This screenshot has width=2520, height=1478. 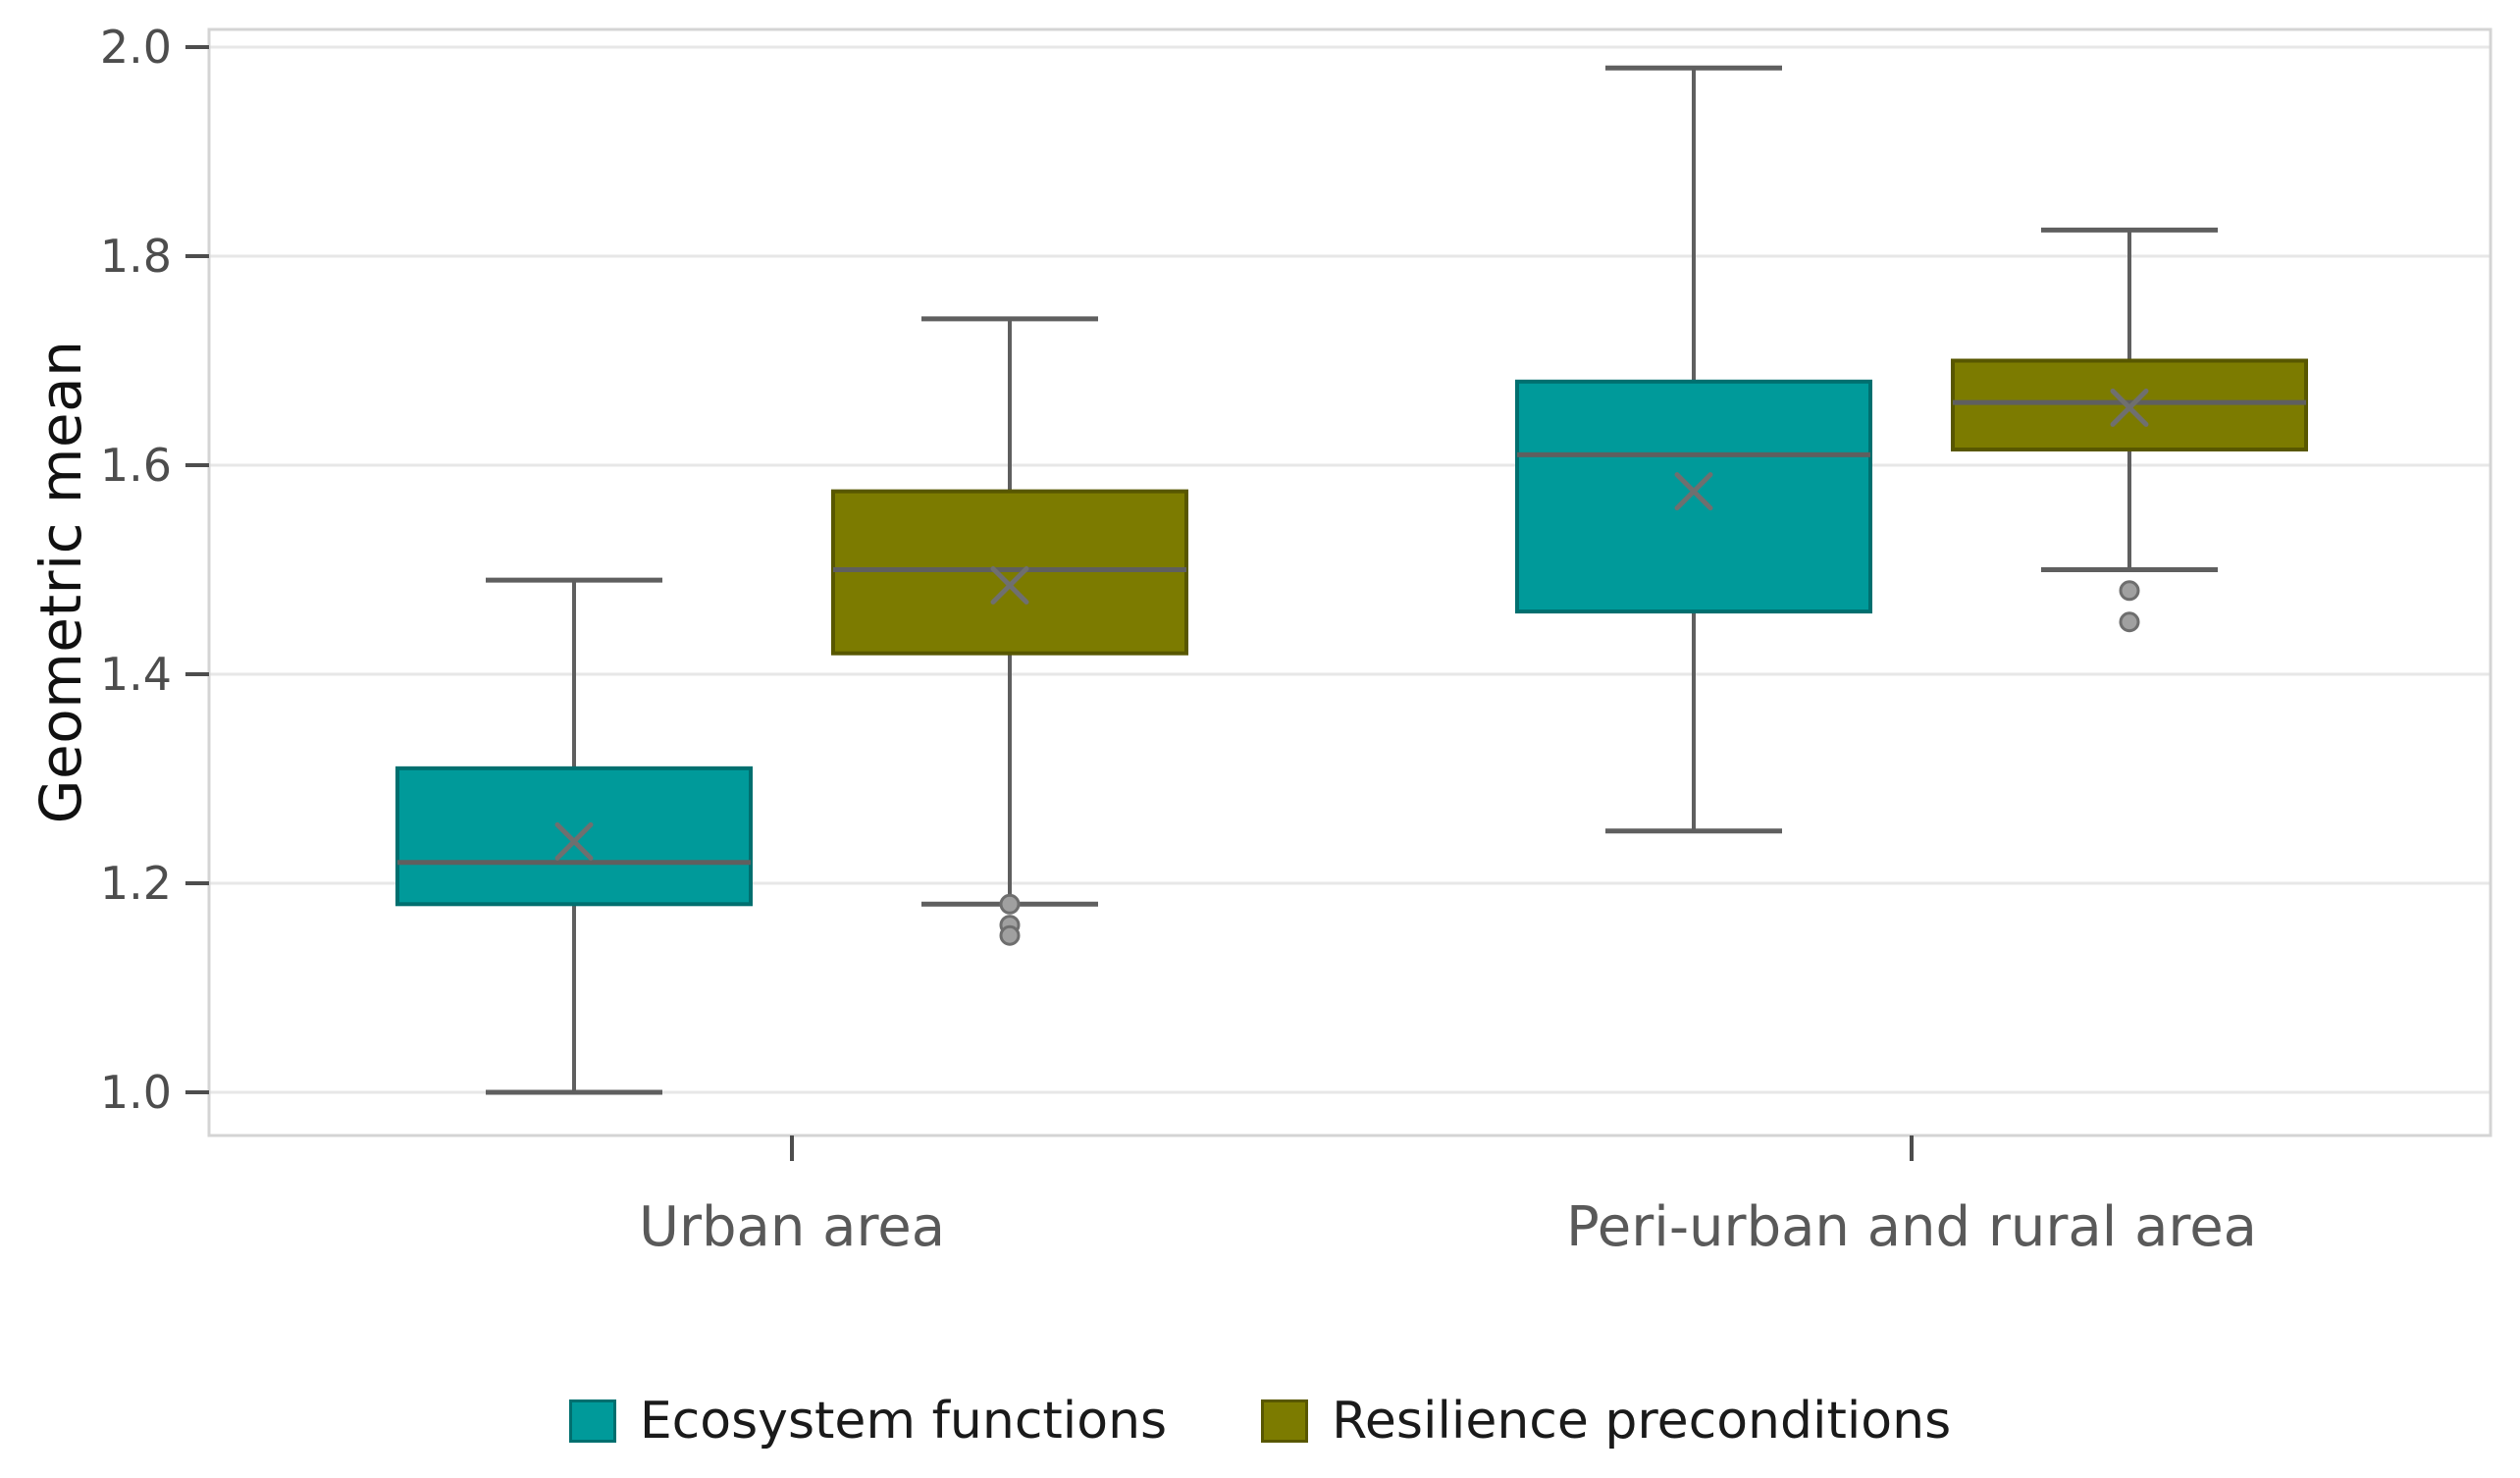 I want to click on legend-item-resilience-preconditions: Resilience preconditions, so click(x=1606, y=1421).